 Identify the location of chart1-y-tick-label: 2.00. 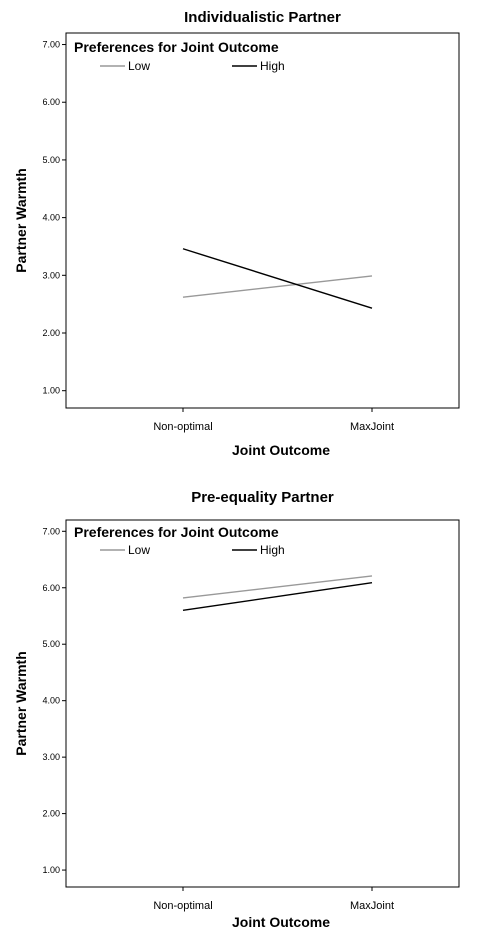
(51, 333).